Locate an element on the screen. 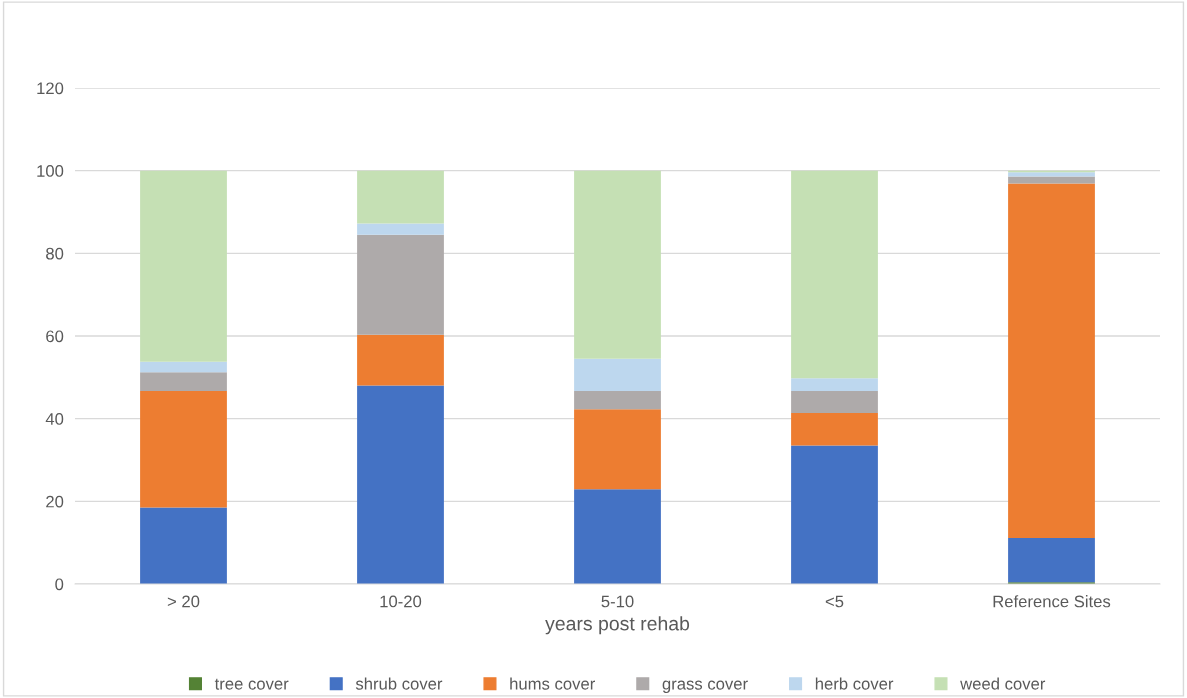  legend-label: shrub cover is located at coordinates (399, 683).